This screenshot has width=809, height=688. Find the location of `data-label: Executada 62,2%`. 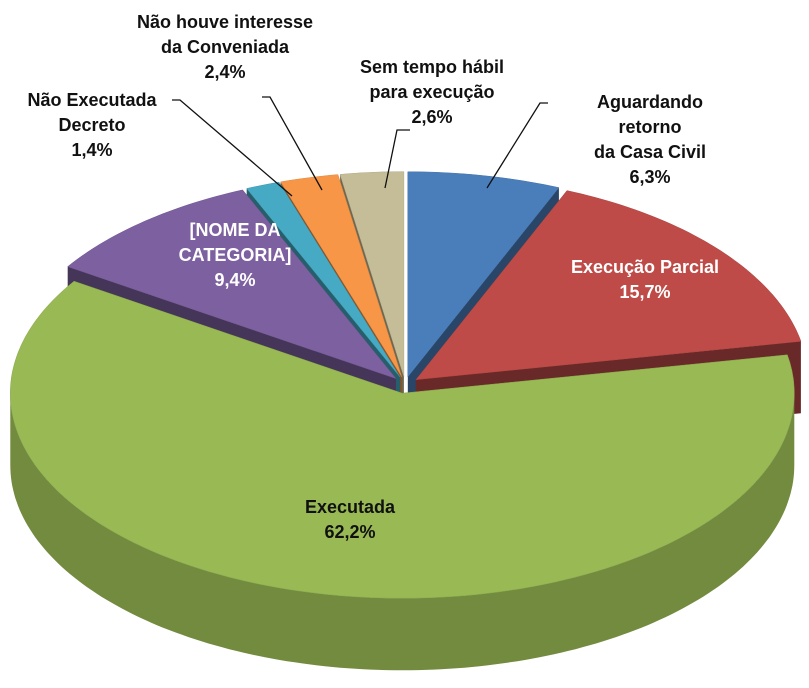

data-label: Executada 62,2% is located at coordinates (350, 520).